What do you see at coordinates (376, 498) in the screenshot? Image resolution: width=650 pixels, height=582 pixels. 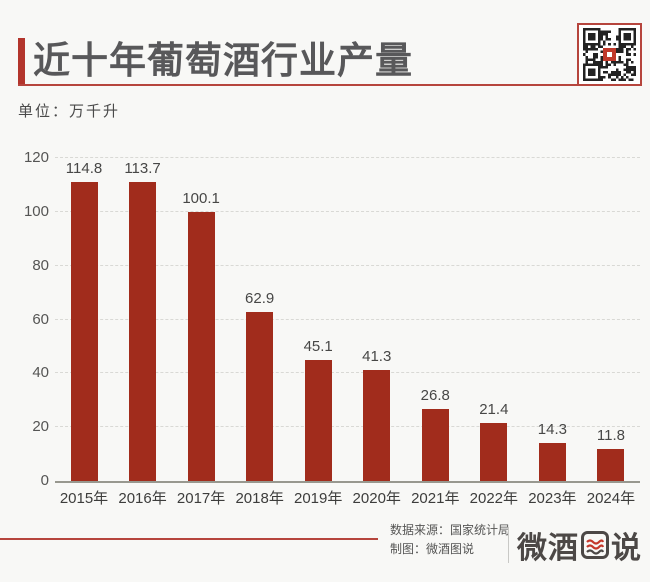 I see `x-axis-label: 2020年` at bounding box center [376, 498].